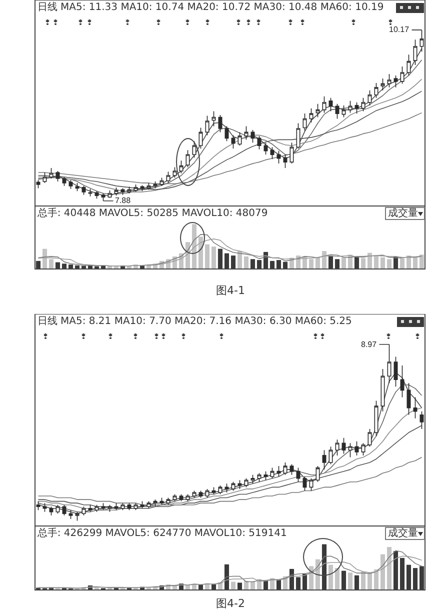 The width and height of the screenshot is (447, 615). What do you see at coordinates (369, 344) in the screenshot?
I see `annotation: 8.97` at bounding box center [369, 344].